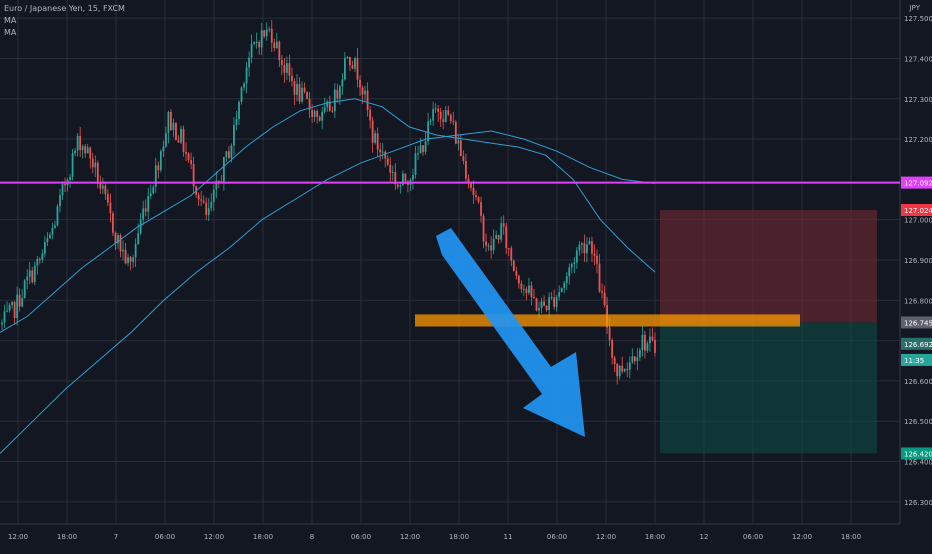 The image size is (932, 554). I want to click on price-tick-label: 127.400, so click(918, 59).